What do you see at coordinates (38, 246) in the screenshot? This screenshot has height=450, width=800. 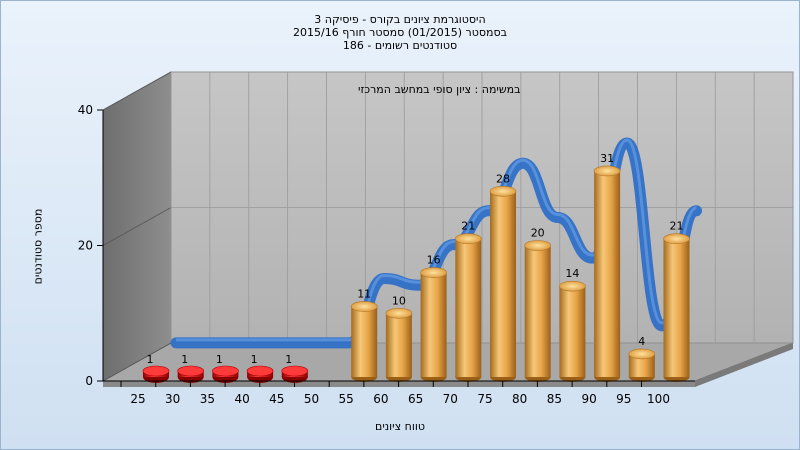 I see `y-axis-label: מספר סטודנטים` at bounding box center [38, 246].